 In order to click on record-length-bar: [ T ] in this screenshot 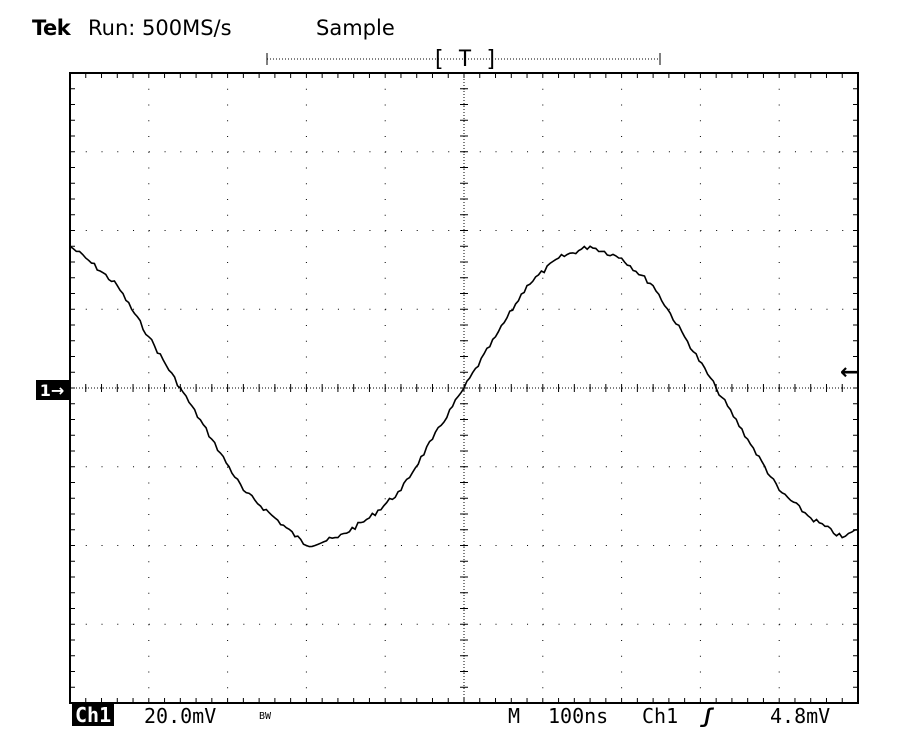, I will do `click(463, 59)`.